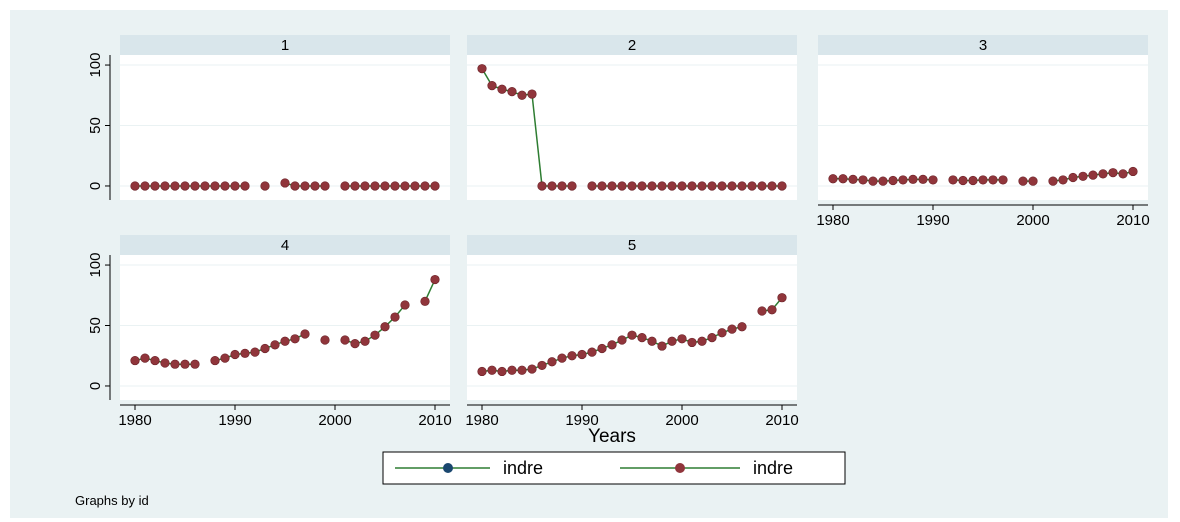  Describe the element at coordinates (612, 436) in the screenshot. I see `x-axis-label: Years` at that location.